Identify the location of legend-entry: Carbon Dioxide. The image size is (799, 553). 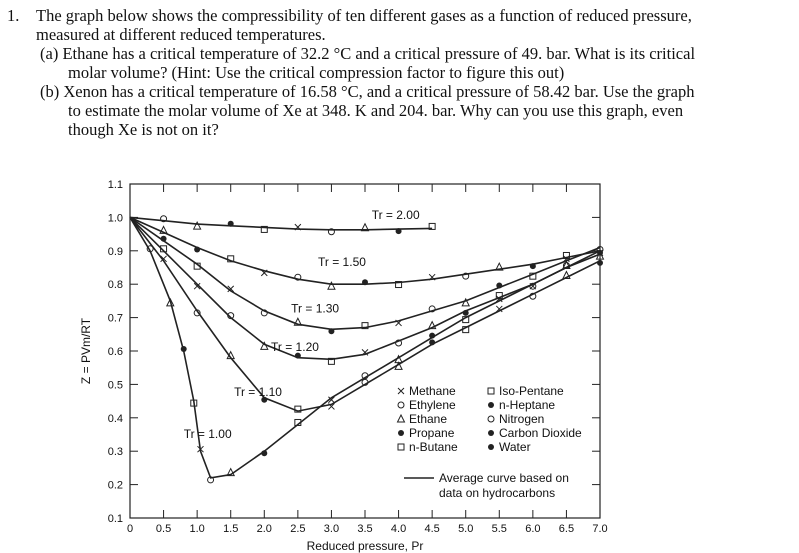
(540, 433).